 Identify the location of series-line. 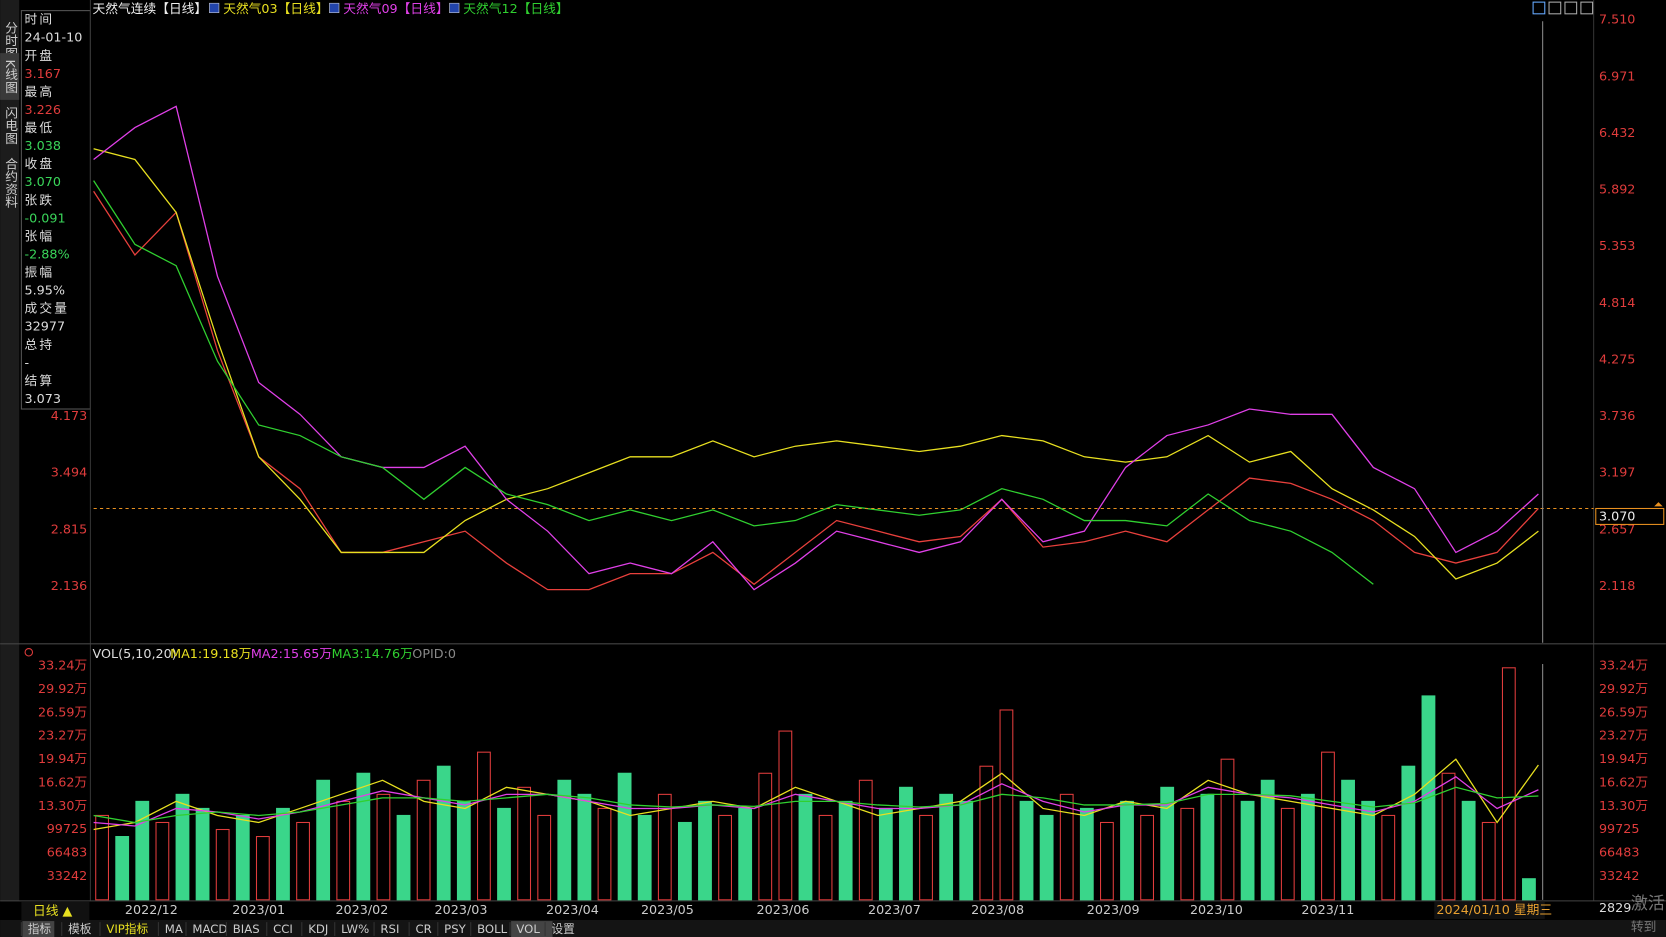
(816, 801).